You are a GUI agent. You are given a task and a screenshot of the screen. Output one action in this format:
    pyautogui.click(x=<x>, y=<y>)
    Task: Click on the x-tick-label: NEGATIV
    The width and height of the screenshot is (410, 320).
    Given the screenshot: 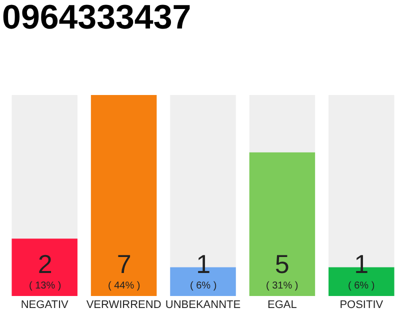 What is the action you would take?
    pyautogui.click(x=44, y=305)
    